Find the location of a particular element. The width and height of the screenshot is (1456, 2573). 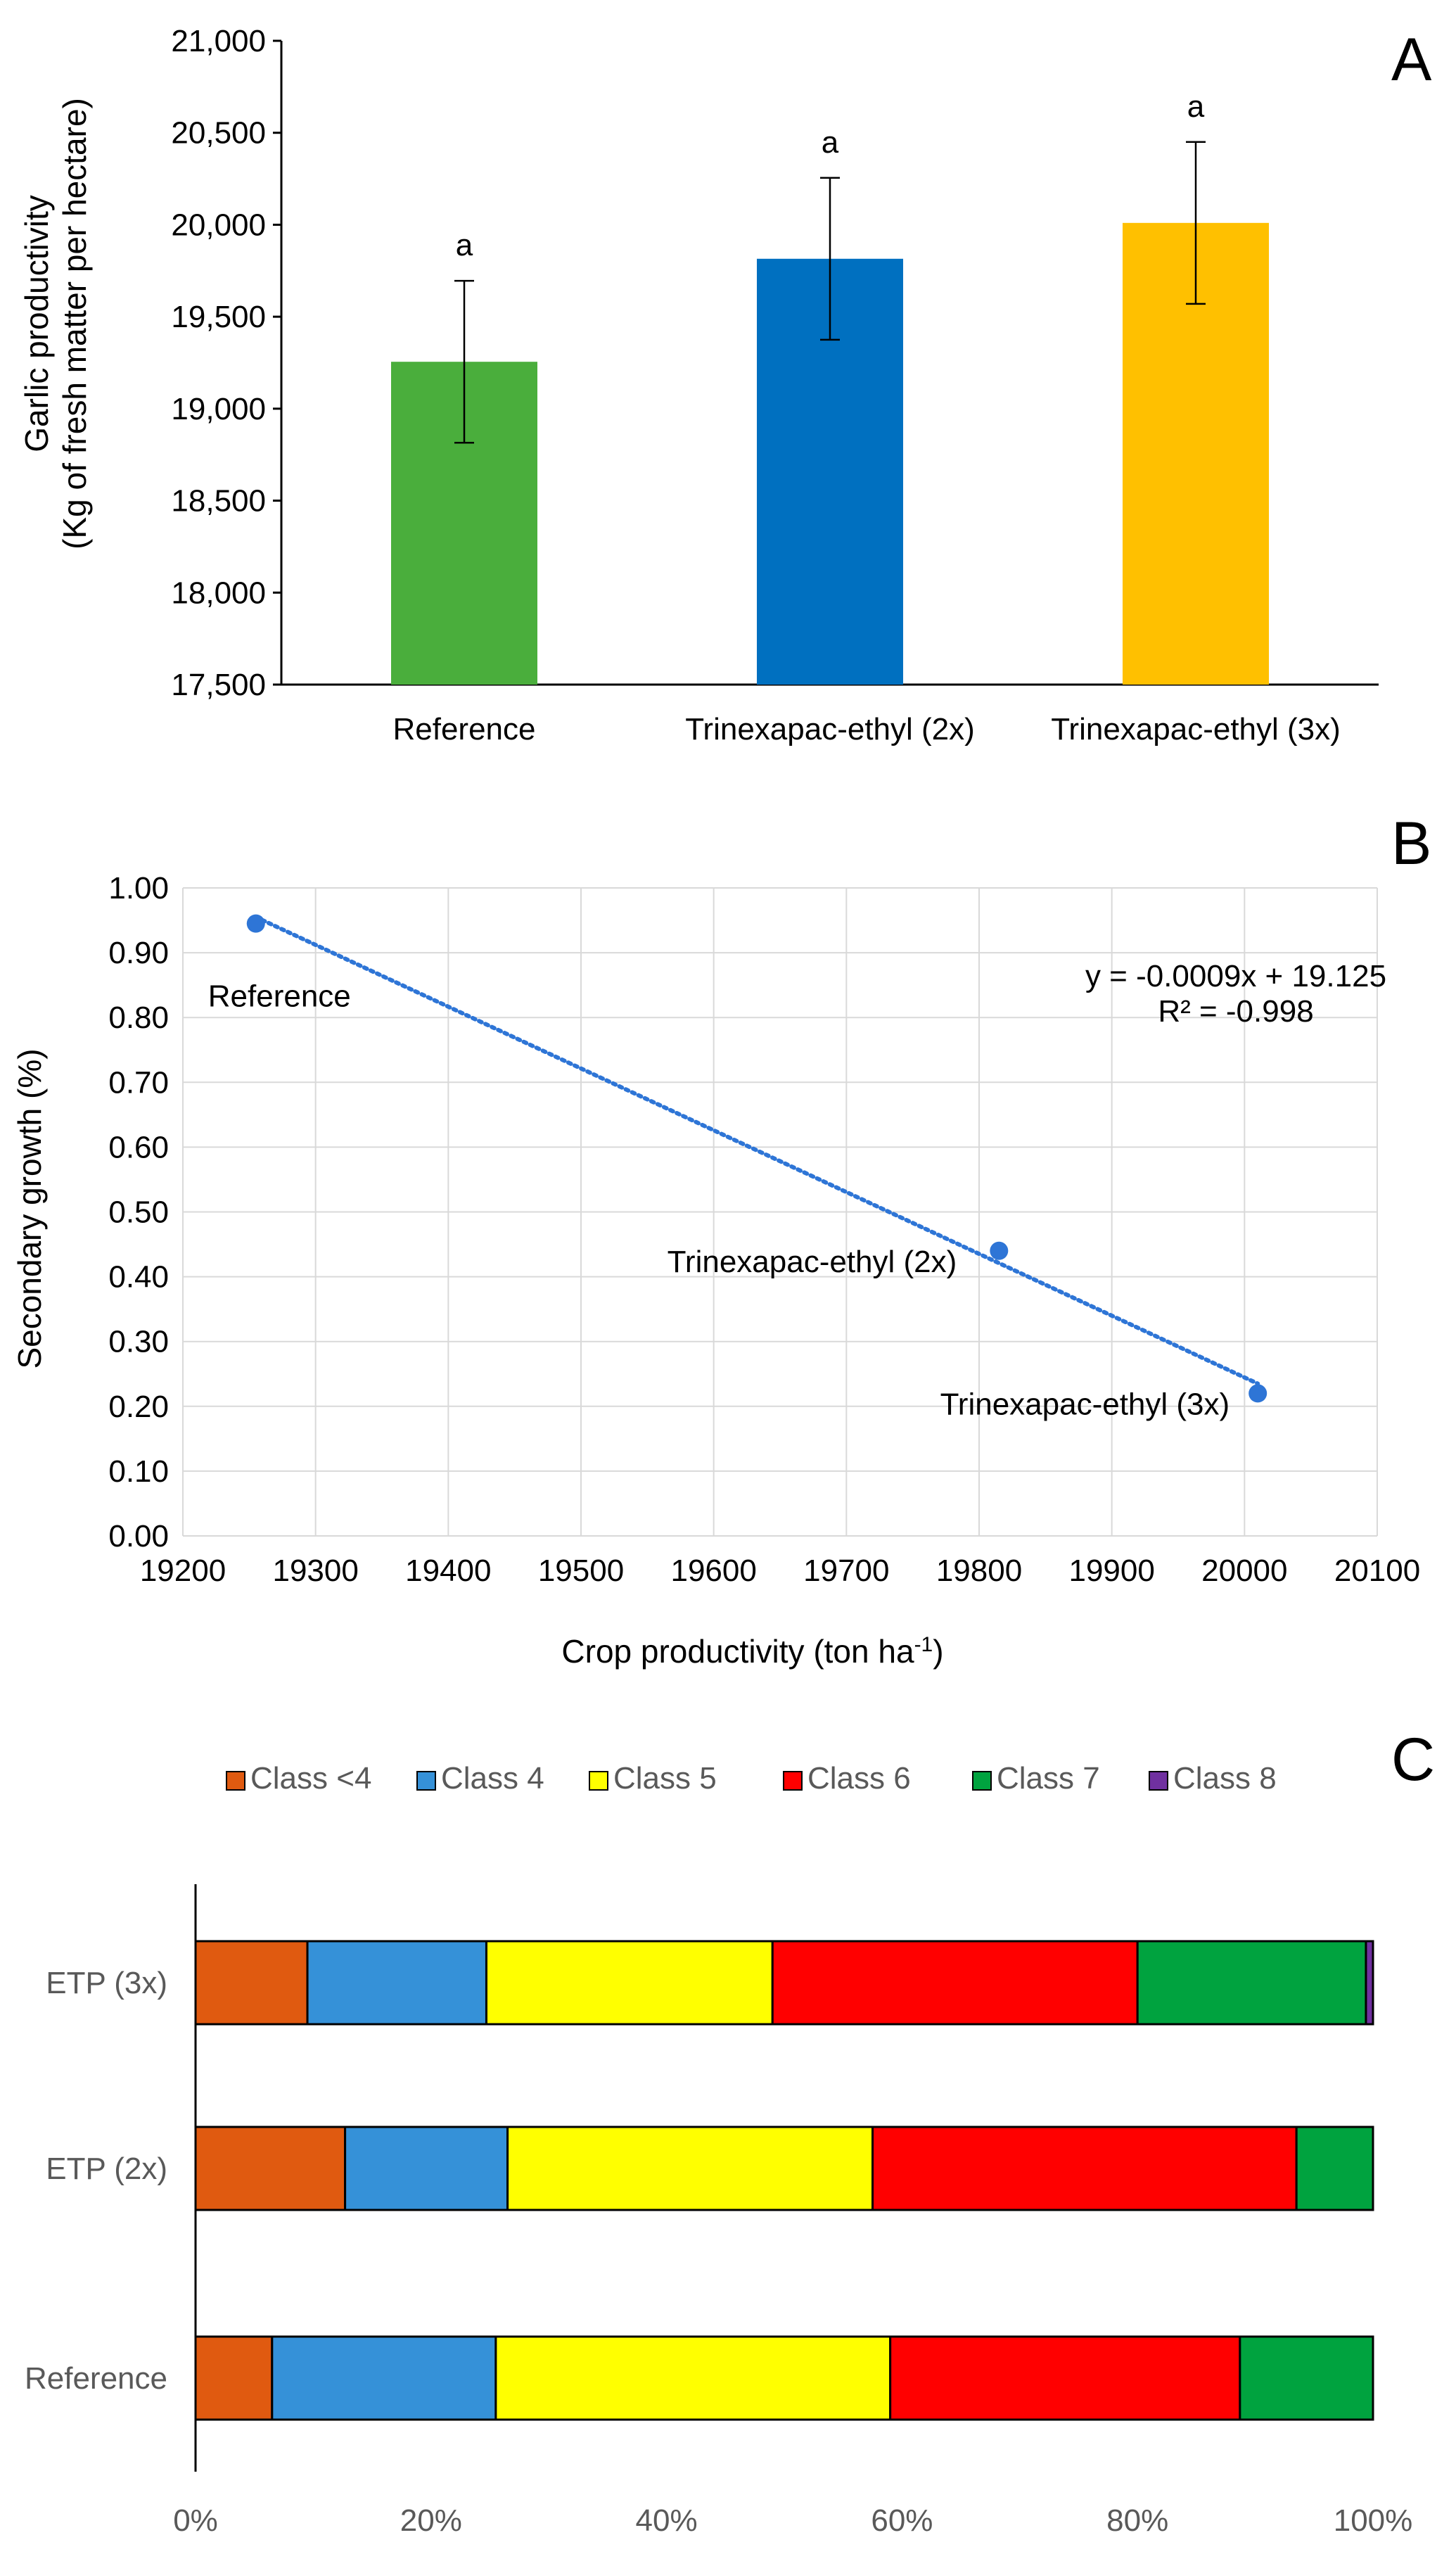

panel-b-x-axis-title: Crop productivity (ton ha-1) is located at coordinates (752, 1652).